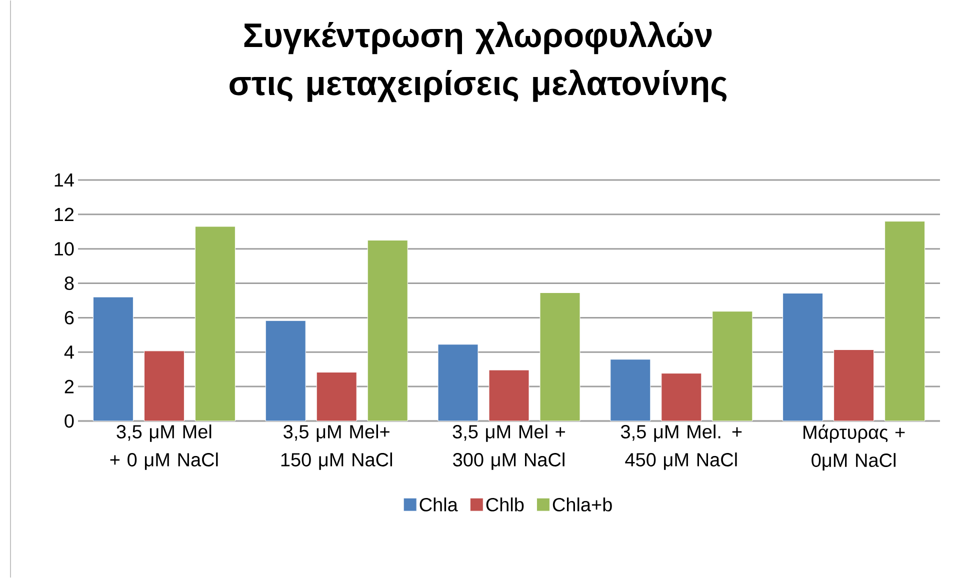  I want to click on x-tick-label: 3,5 μM Mel+ 150 μM NaCl, so click(336, 447).